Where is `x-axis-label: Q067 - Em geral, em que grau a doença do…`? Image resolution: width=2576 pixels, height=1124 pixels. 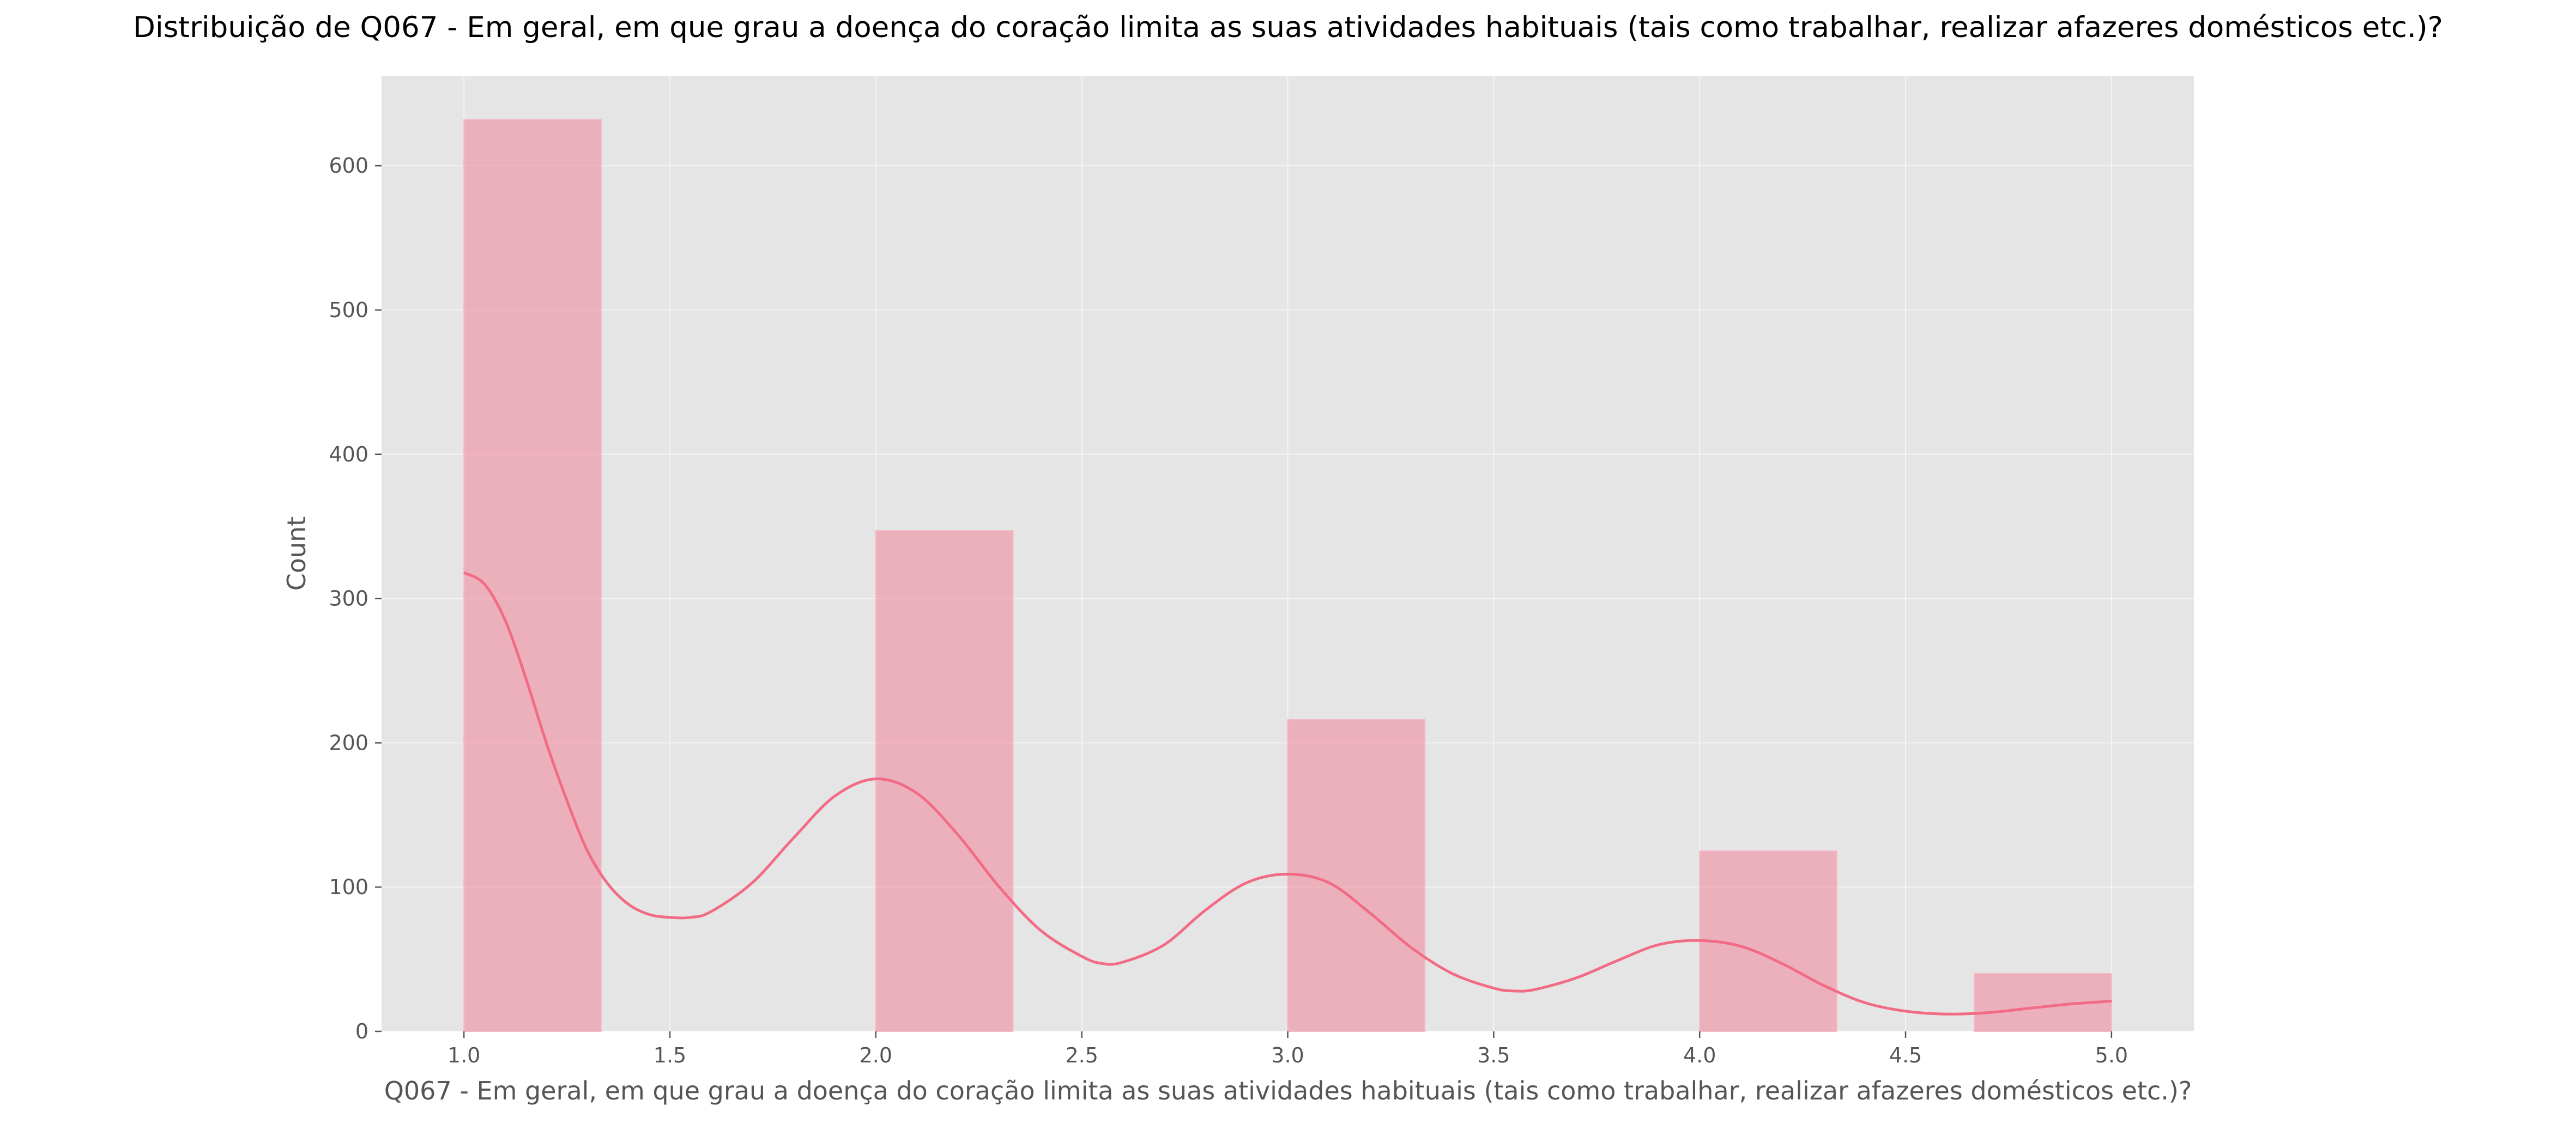
x-axis-label: Q067 - Em geral, em que grau a doença do… is located at coordinates (1288, 1090).